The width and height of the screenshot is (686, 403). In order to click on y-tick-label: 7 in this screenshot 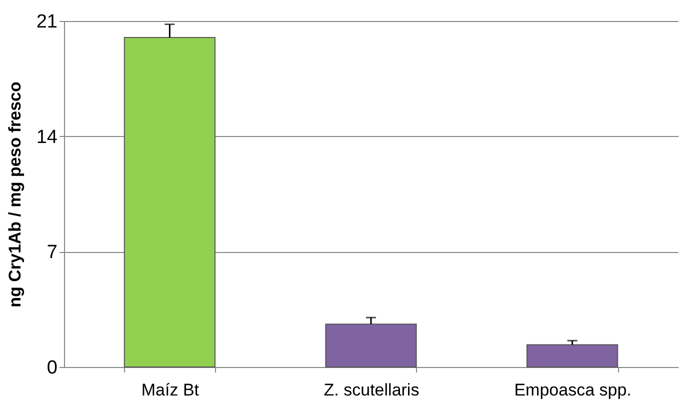, I will do `click(52, 253)`.